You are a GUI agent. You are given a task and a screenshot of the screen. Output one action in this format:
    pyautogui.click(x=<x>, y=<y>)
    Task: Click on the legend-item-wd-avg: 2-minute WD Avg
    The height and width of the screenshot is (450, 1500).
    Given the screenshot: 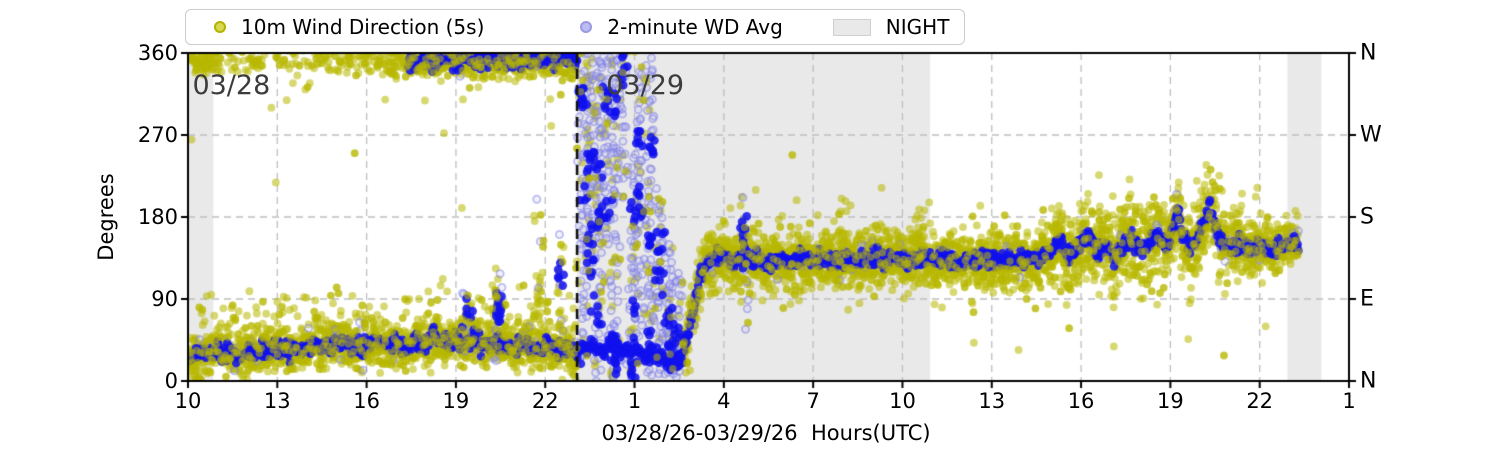 What is the action you would take?
    pyautogui.click(x=681, y=27)
    